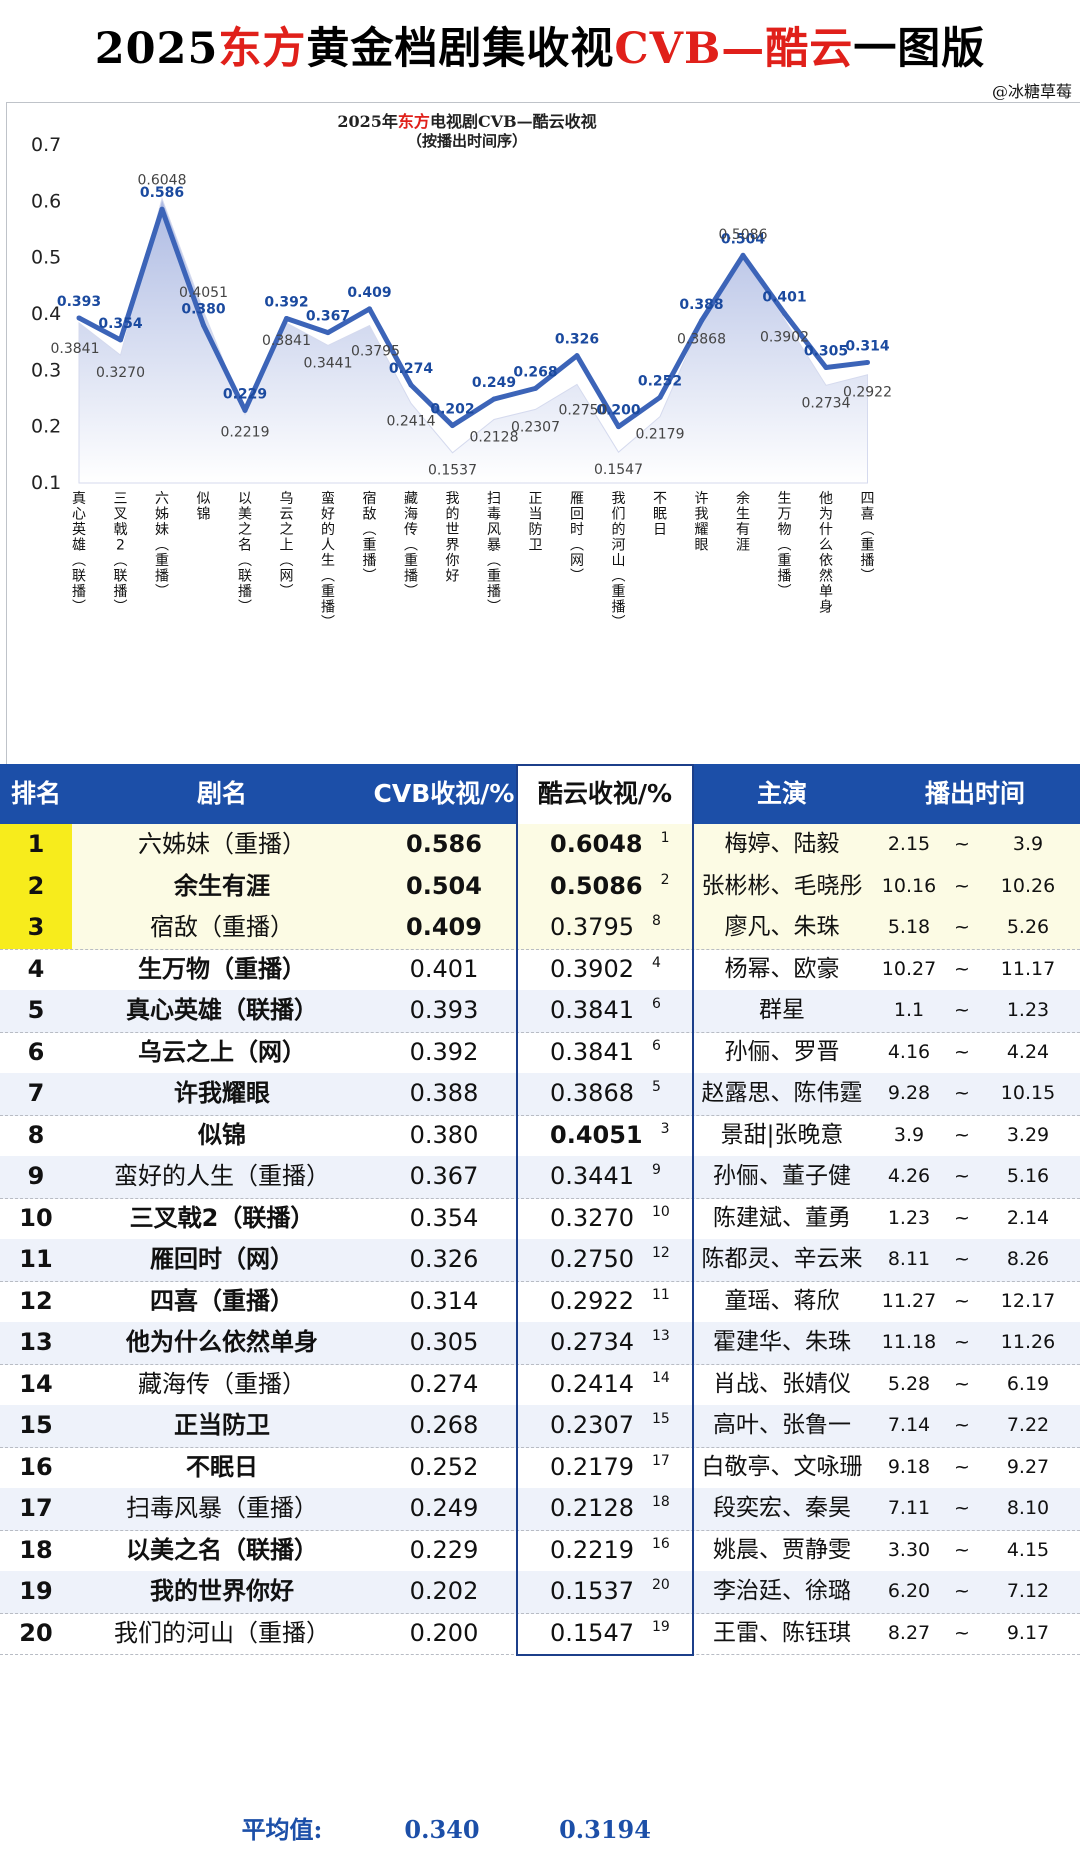 The image size is (1080, 1857). I want to click on kuyun-data-label: 0.1537, so click(452, 471).